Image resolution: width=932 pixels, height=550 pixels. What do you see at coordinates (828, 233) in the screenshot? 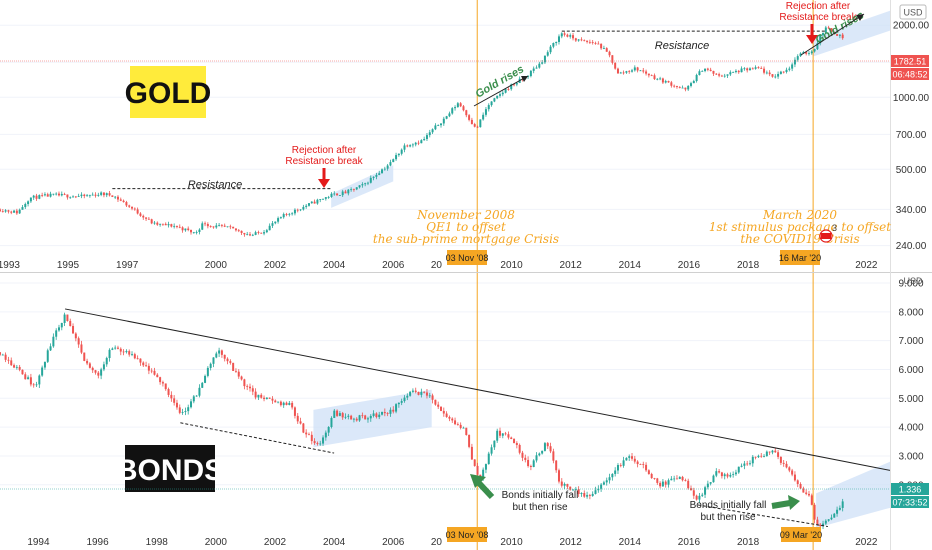
I see `flag-marker: 3` at bounding box center [828, 233].